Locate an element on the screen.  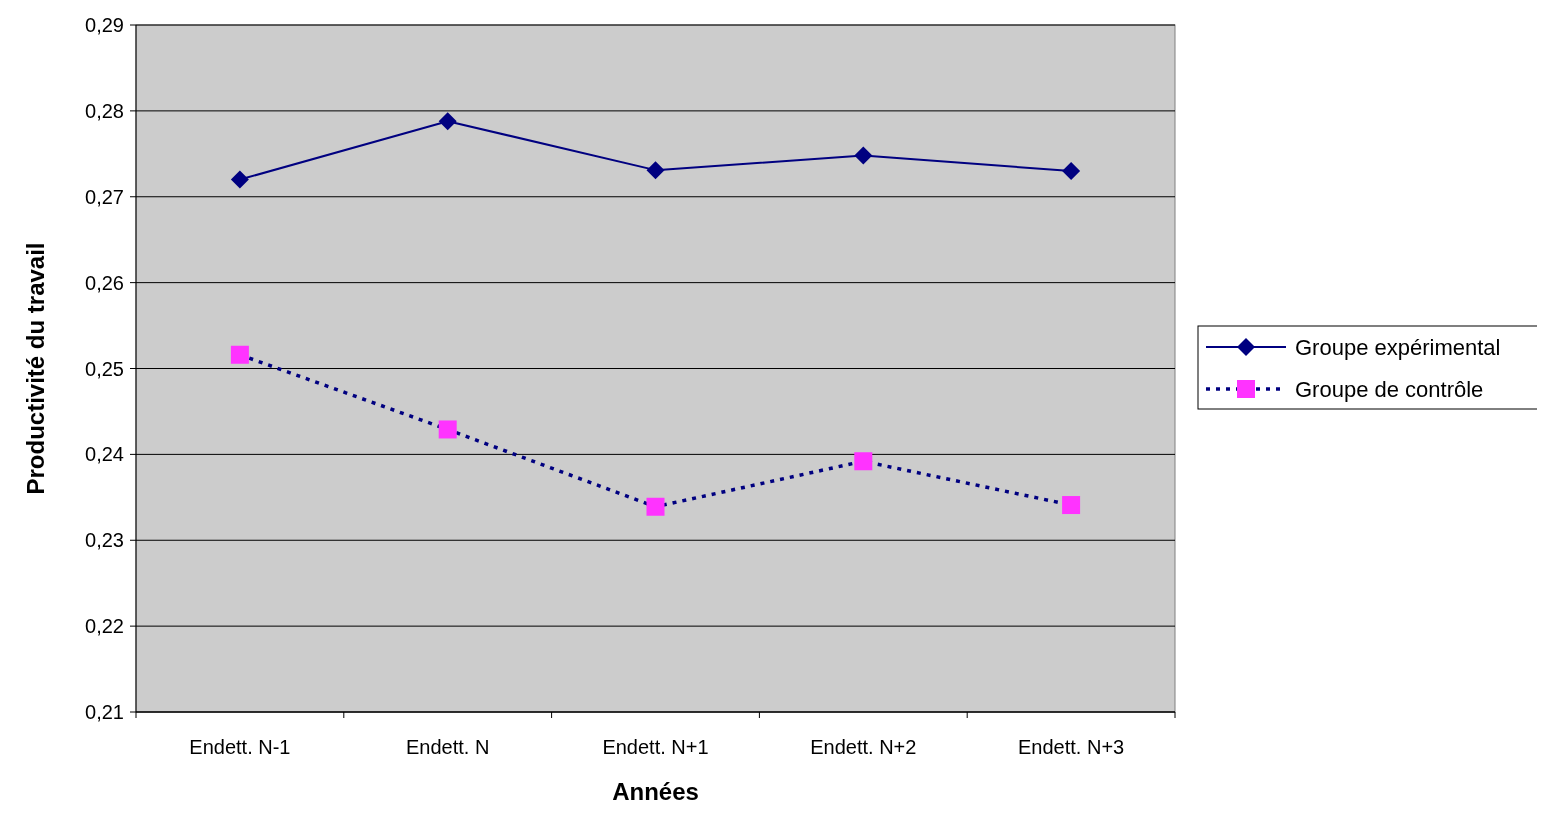
y-tick-label: 0,29 is located at coordinates (104, 25).